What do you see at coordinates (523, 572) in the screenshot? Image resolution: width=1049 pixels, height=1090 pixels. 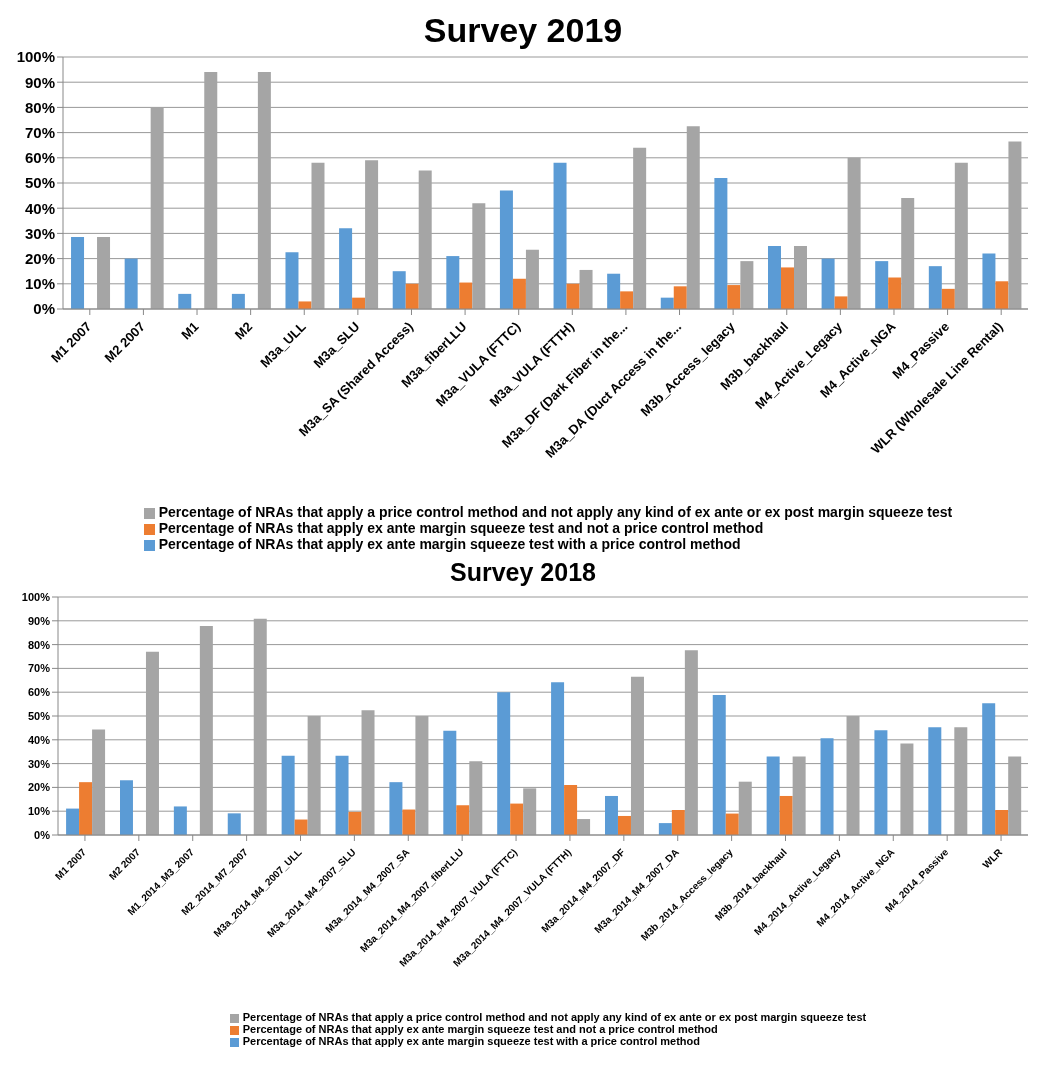 I see `chart-title: Survey 2018` at bounding box center [523, 572].